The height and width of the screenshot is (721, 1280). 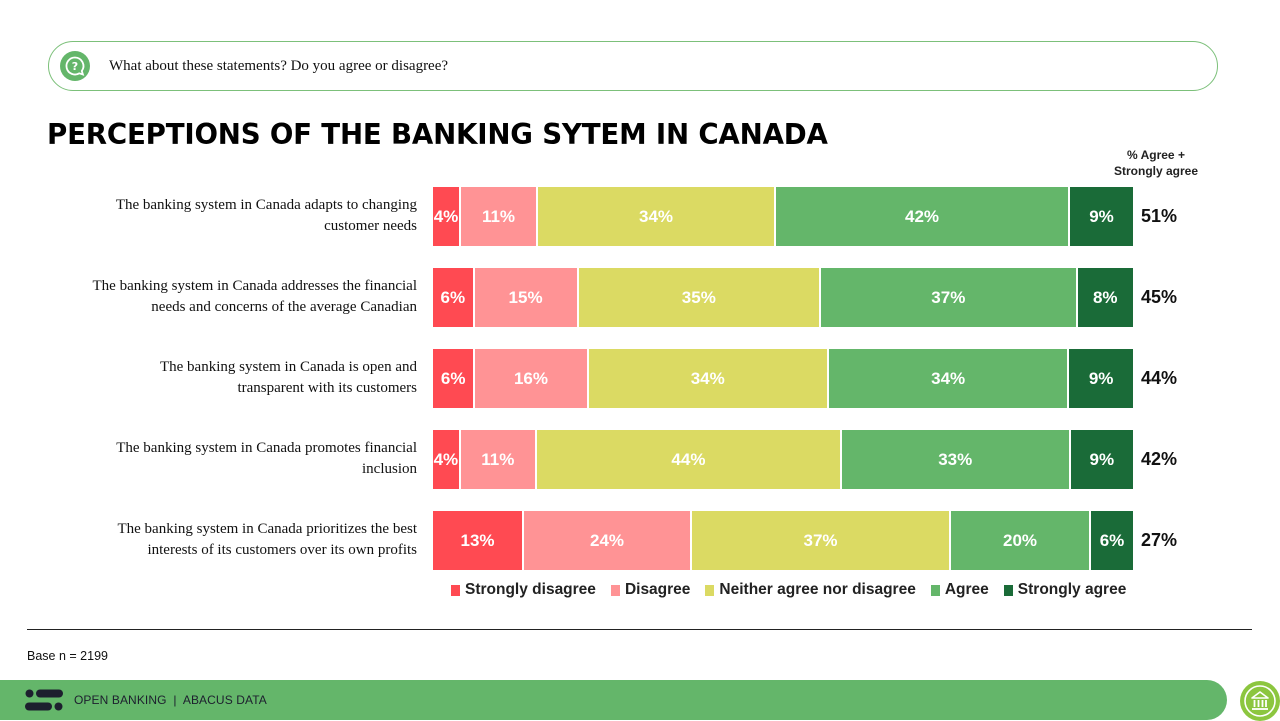 I want to click on stacked-bar: 4% 11% 34% 42% 9%, so click(x=783, y=216).